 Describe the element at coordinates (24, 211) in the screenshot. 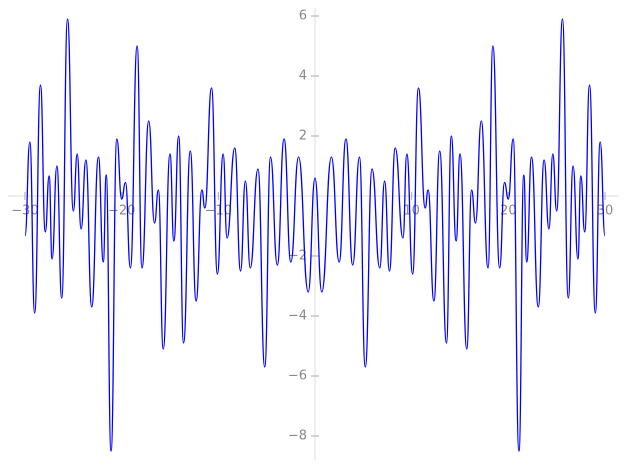

I see `x-tick-label: −30` at that location.